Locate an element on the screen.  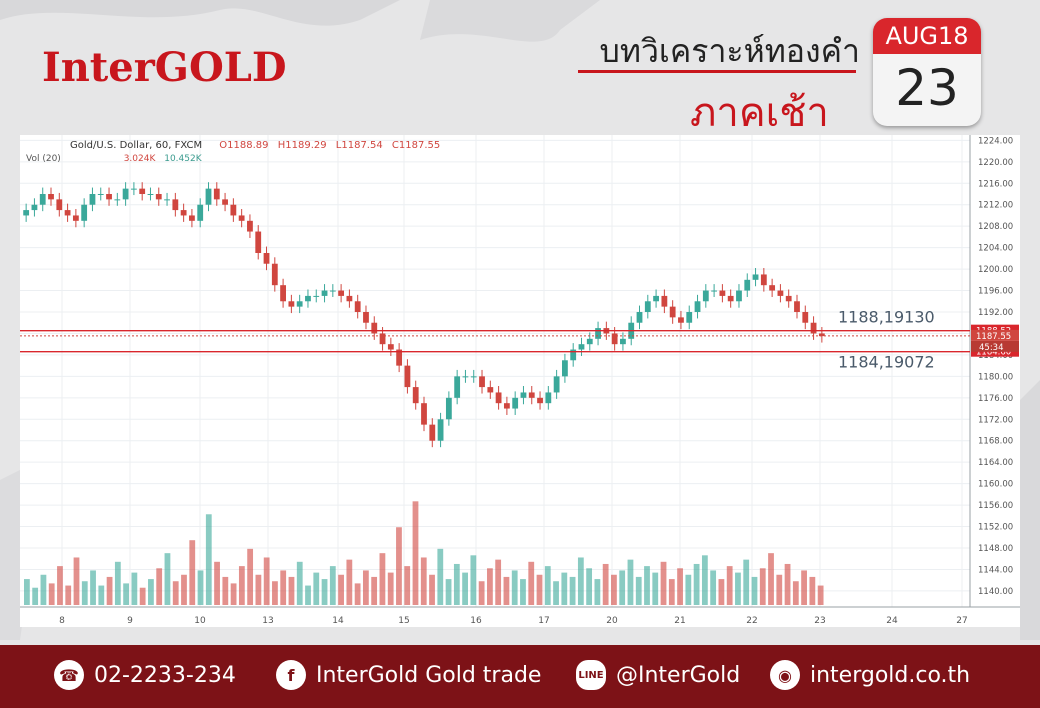
y-tick-label: 1204.00 is located at coordinates (995, 249).